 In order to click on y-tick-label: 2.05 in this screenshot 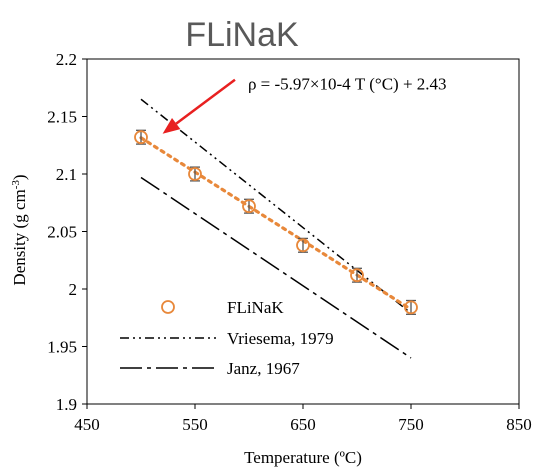, I will do `click(62, 232)`.